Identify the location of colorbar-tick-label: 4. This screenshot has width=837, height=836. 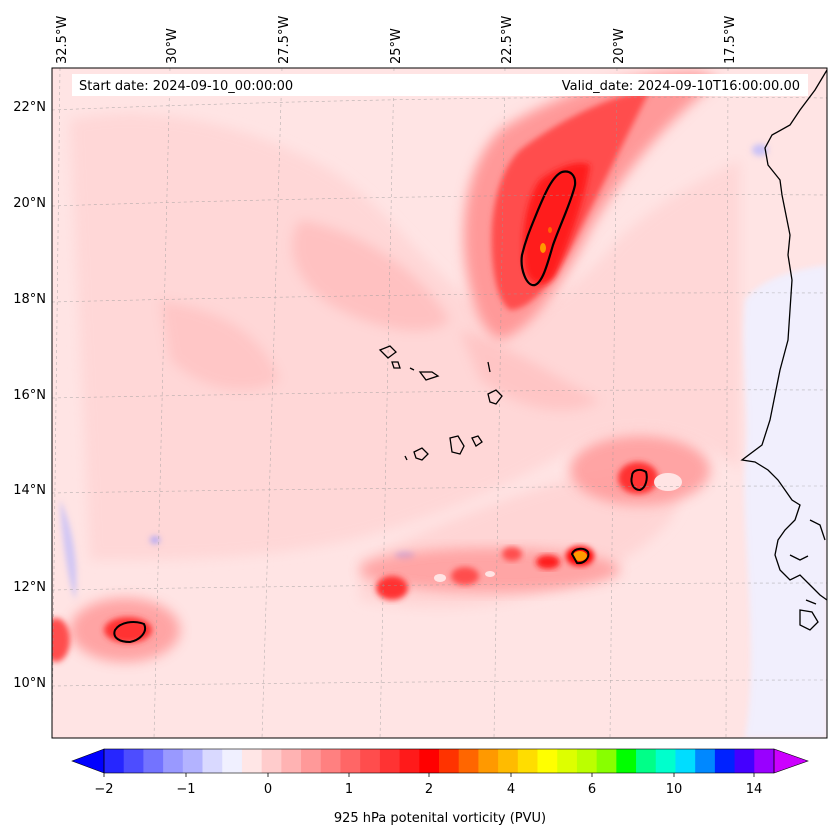
(511, 789).